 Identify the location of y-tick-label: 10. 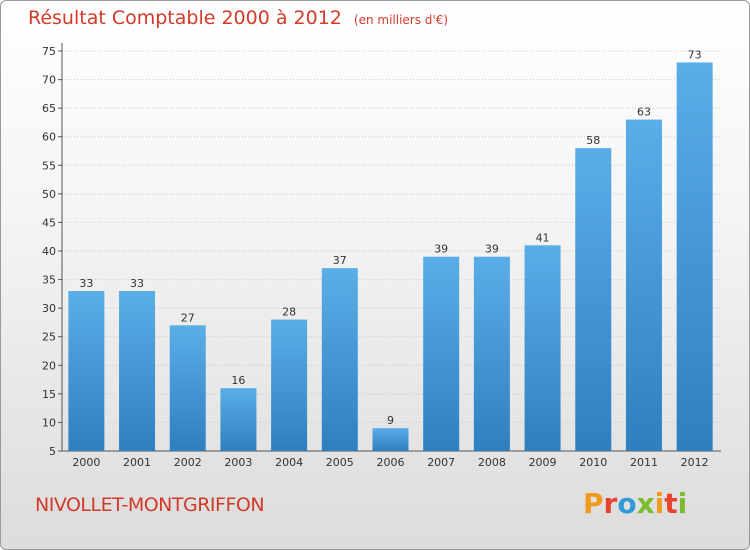
(49, 422).